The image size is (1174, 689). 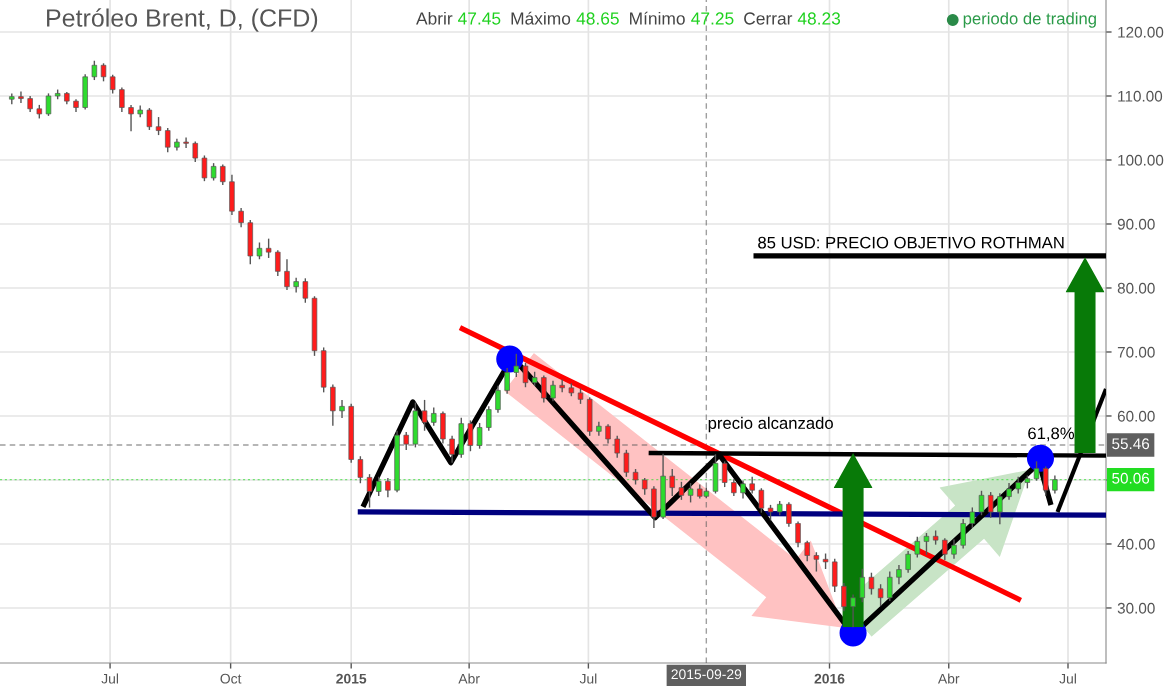 I want to click on y-tick-label: 40.00, so click(x=1136, y=544).